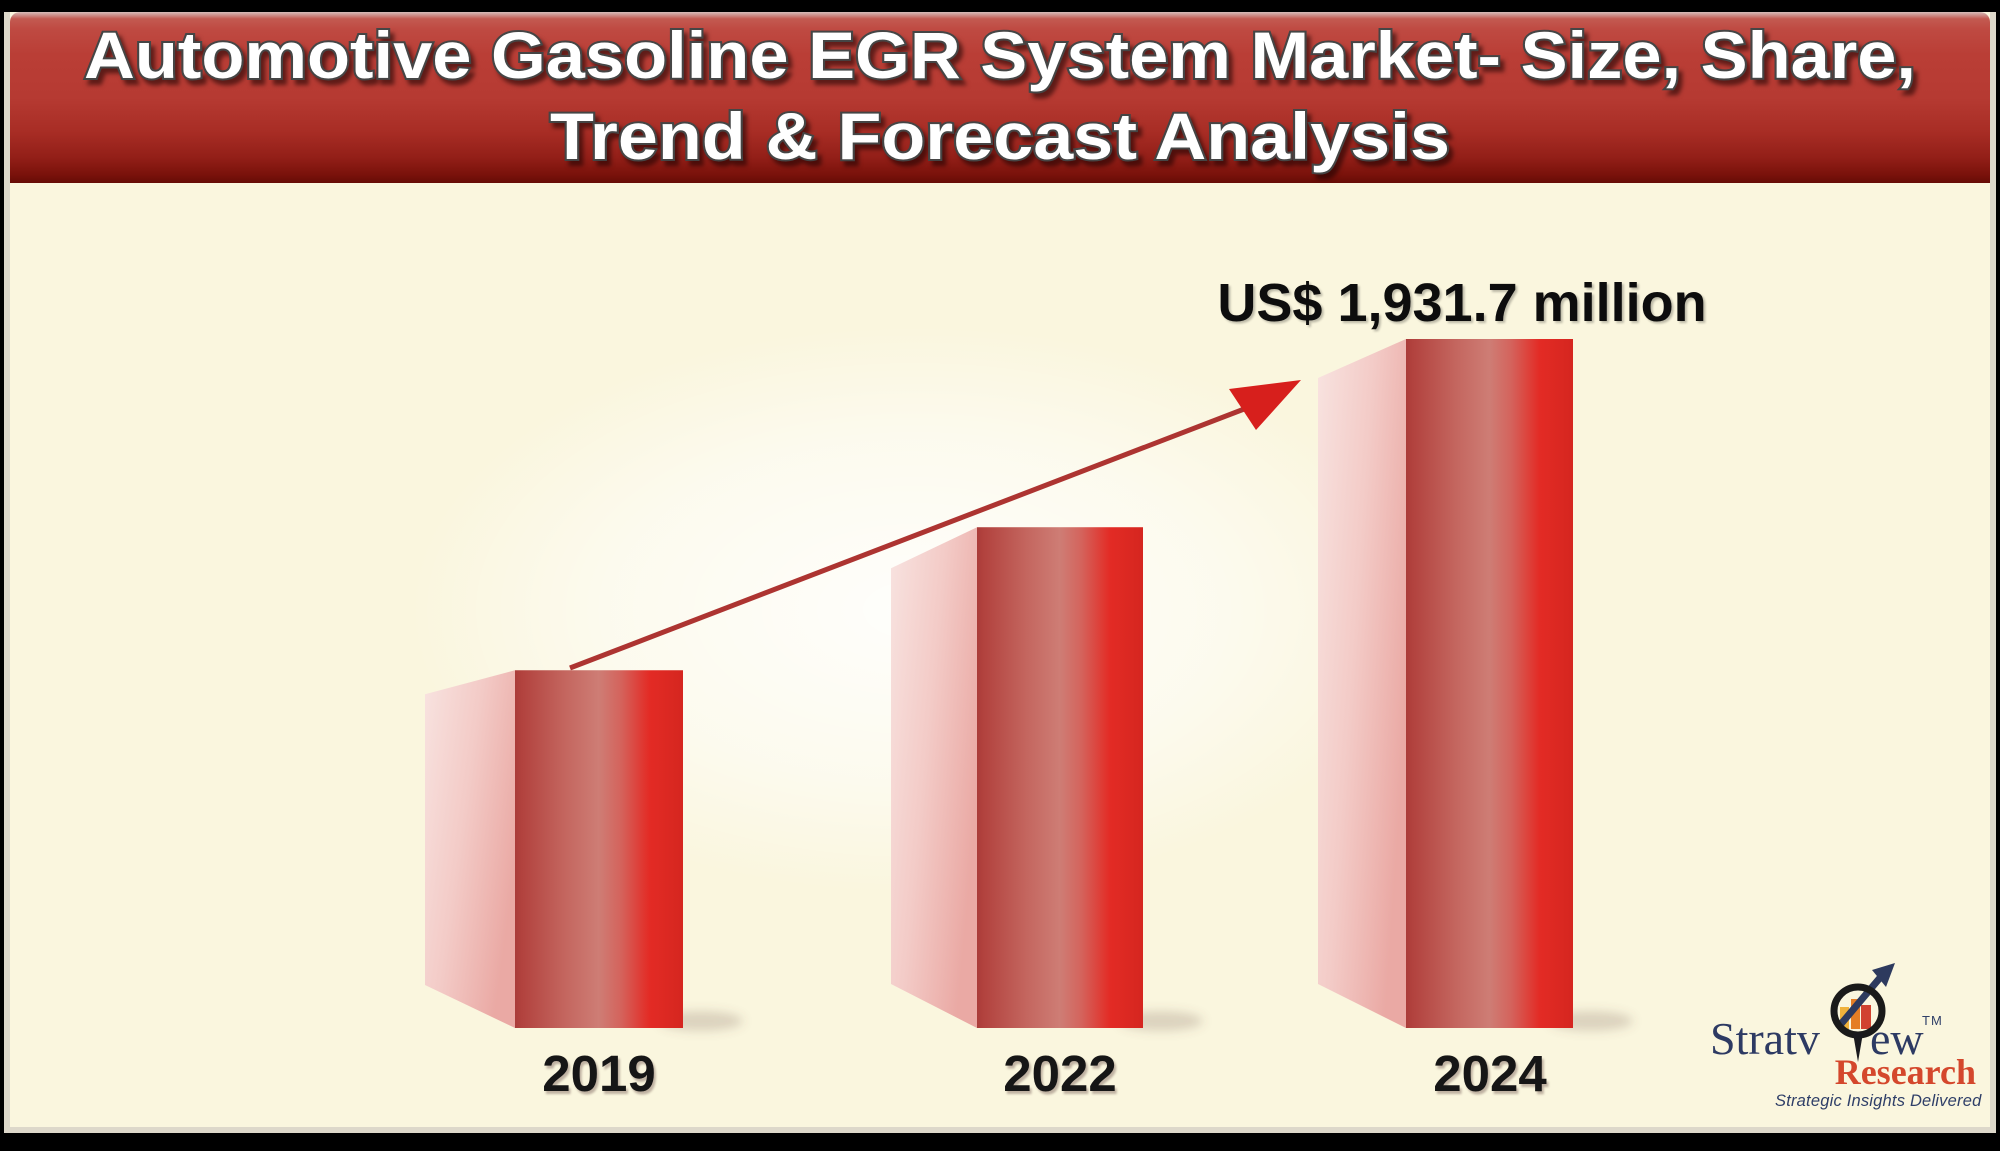 Image resolution: width=2000 pixels, height=1151 pixels. What do you see at coordinates (1883, 975) in the screenshot?
I see `logo-growth-arrow-head` at bounding box center [1883, 975].